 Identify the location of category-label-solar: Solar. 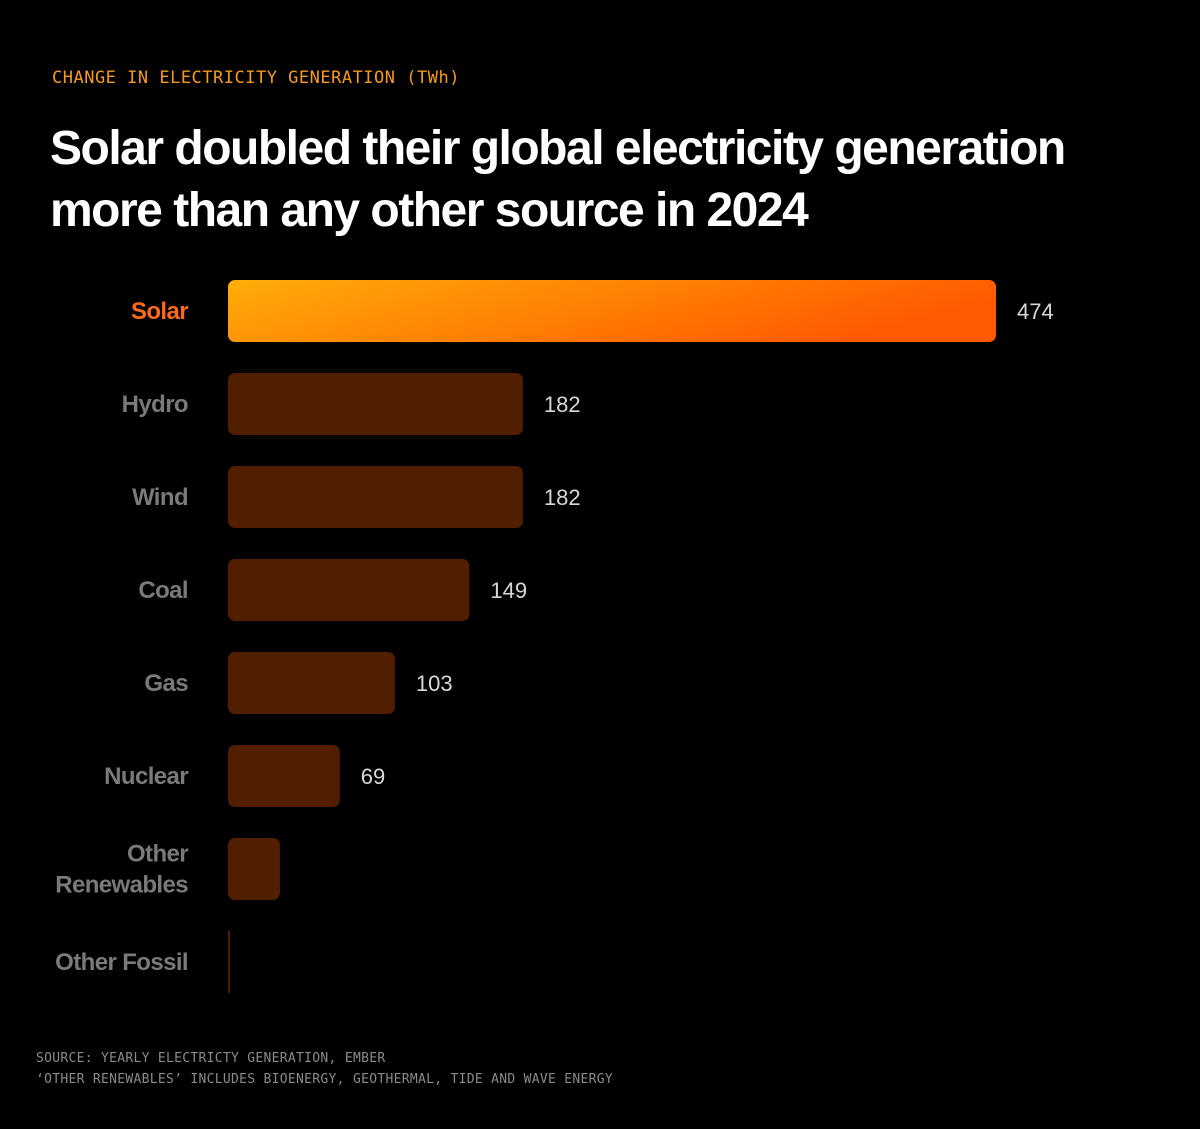
(159, 311).